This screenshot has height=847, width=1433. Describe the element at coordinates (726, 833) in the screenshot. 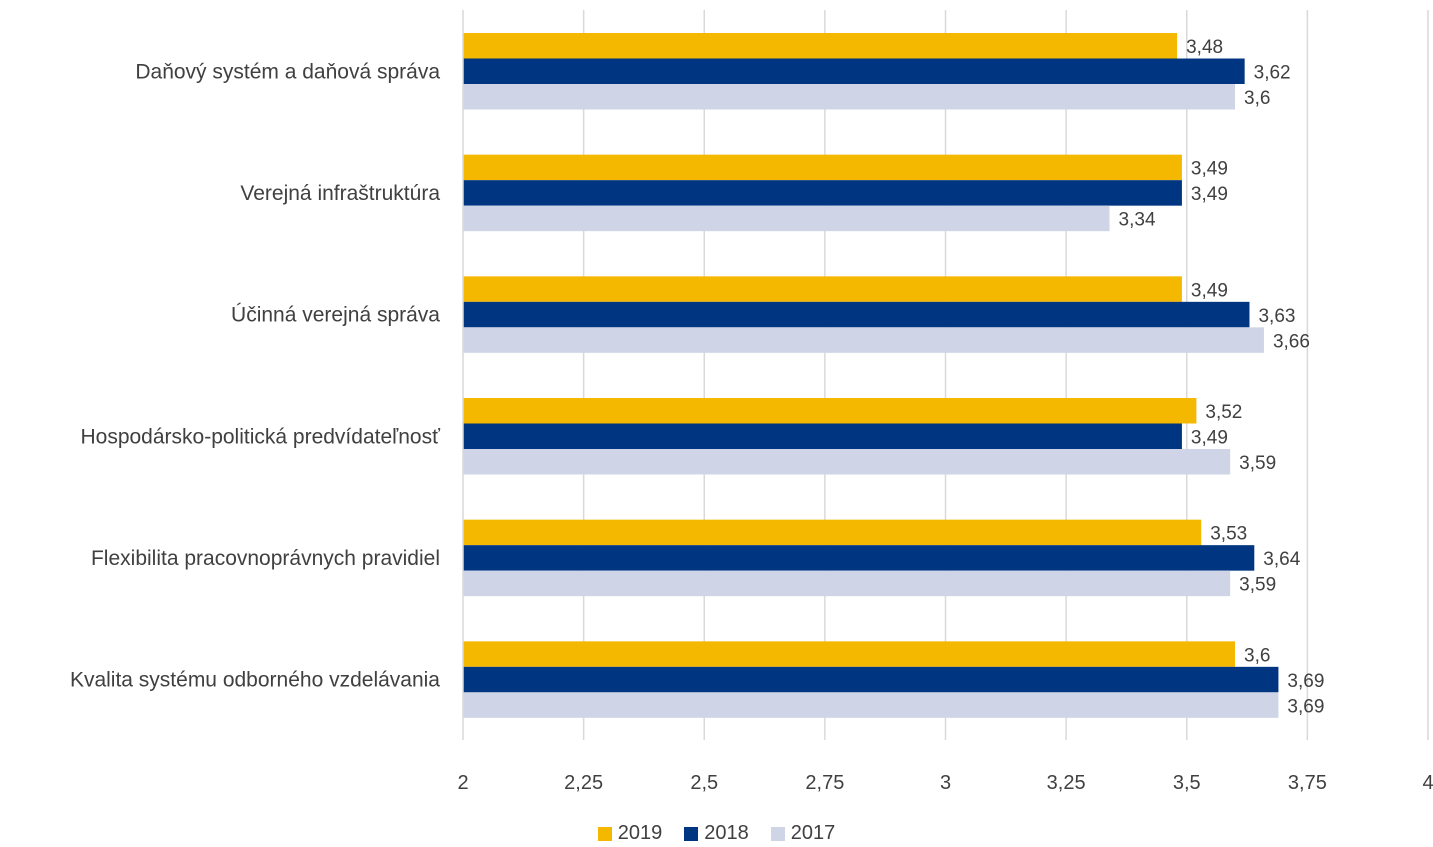

I see `legend-label-2018: 2018` at that location.